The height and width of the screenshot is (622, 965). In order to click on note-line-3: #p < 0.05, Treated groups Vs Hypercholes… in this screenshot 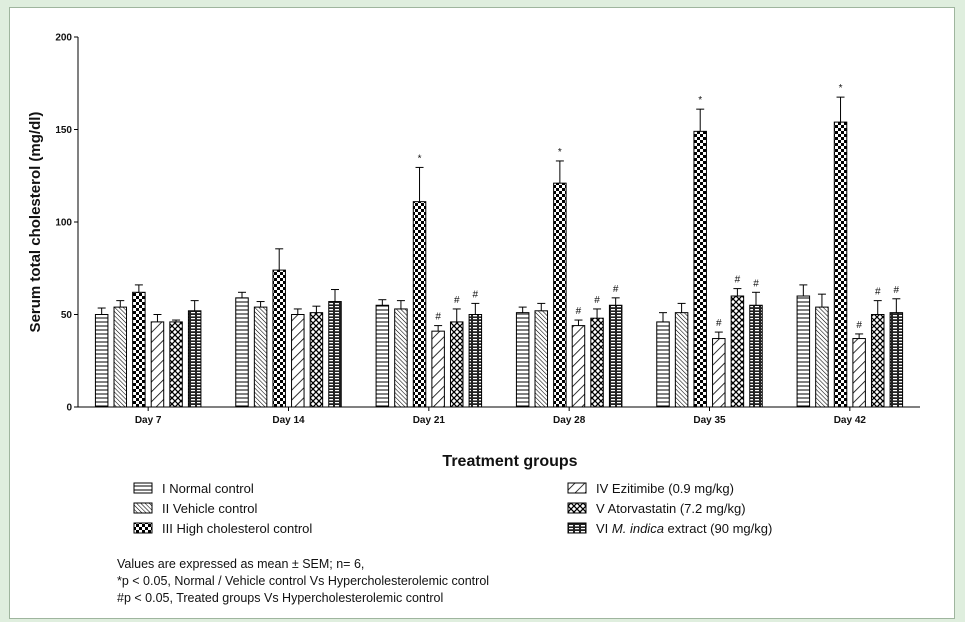, I will do `click(280, 598)`.